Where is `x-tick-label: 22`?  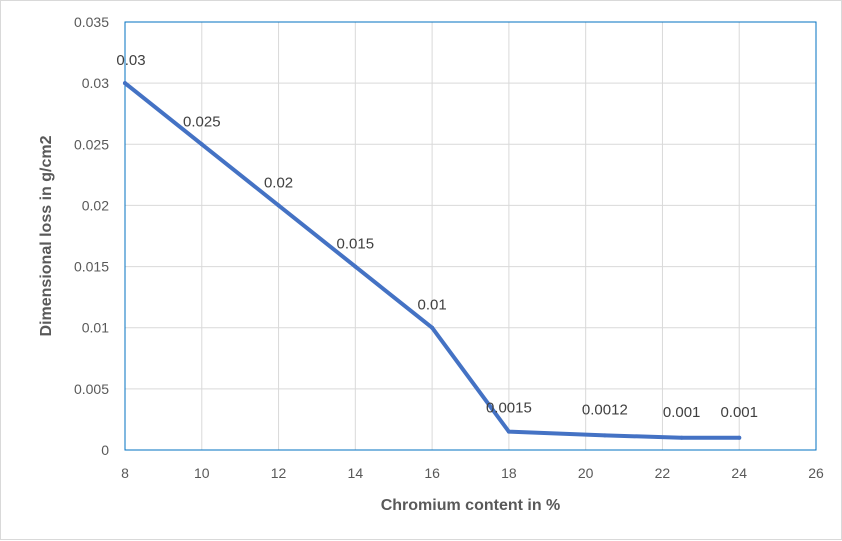 x-tick-label: 22 is located at coordinates (663, 473).